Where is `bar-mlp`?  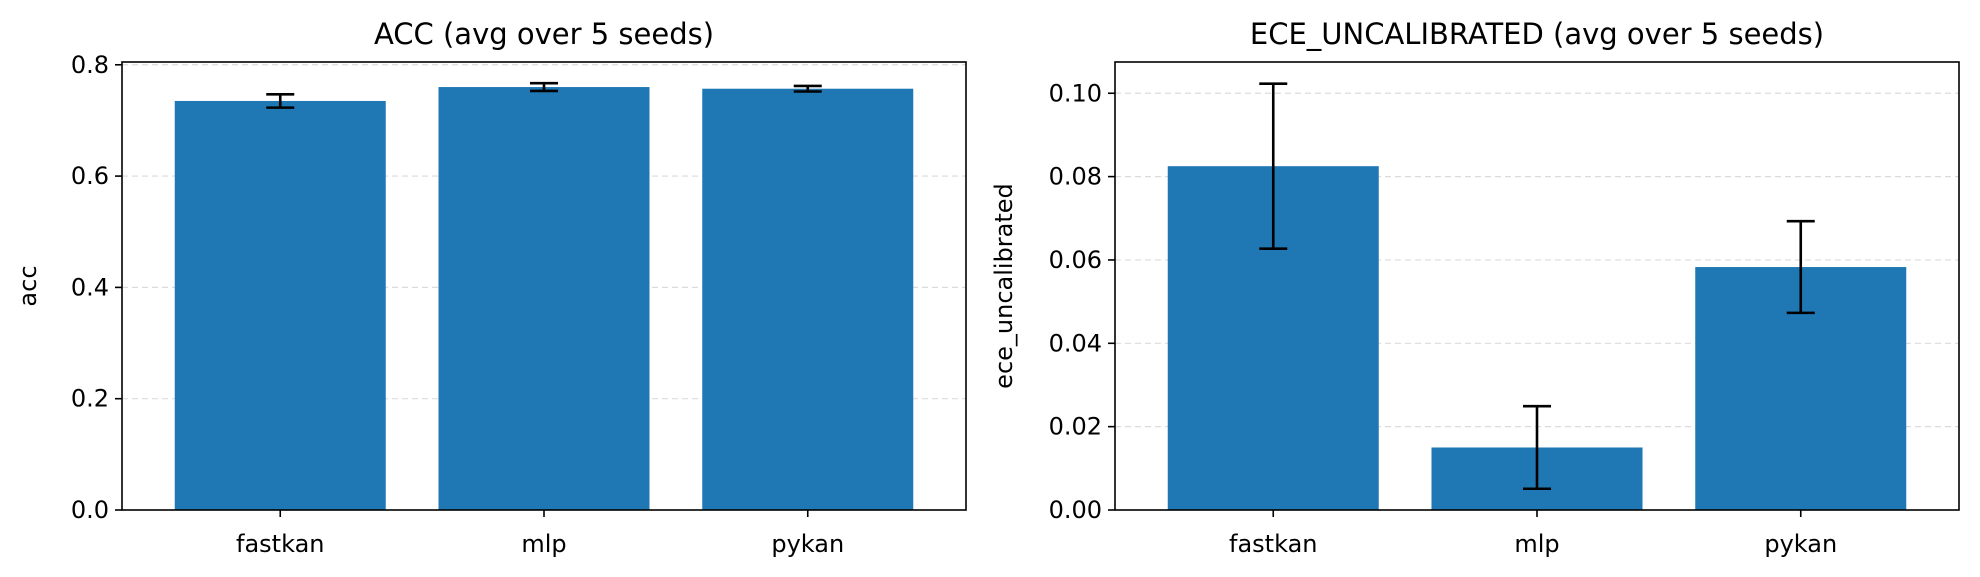 bar-mlp is located at coordinates (544, 298).